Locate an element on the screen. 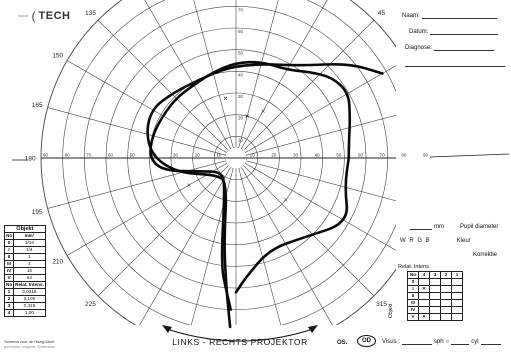 Image resolution: width=511 pixels, height=354 pixels. meridian-label-45: 45 is located at coordinates (382, 13).